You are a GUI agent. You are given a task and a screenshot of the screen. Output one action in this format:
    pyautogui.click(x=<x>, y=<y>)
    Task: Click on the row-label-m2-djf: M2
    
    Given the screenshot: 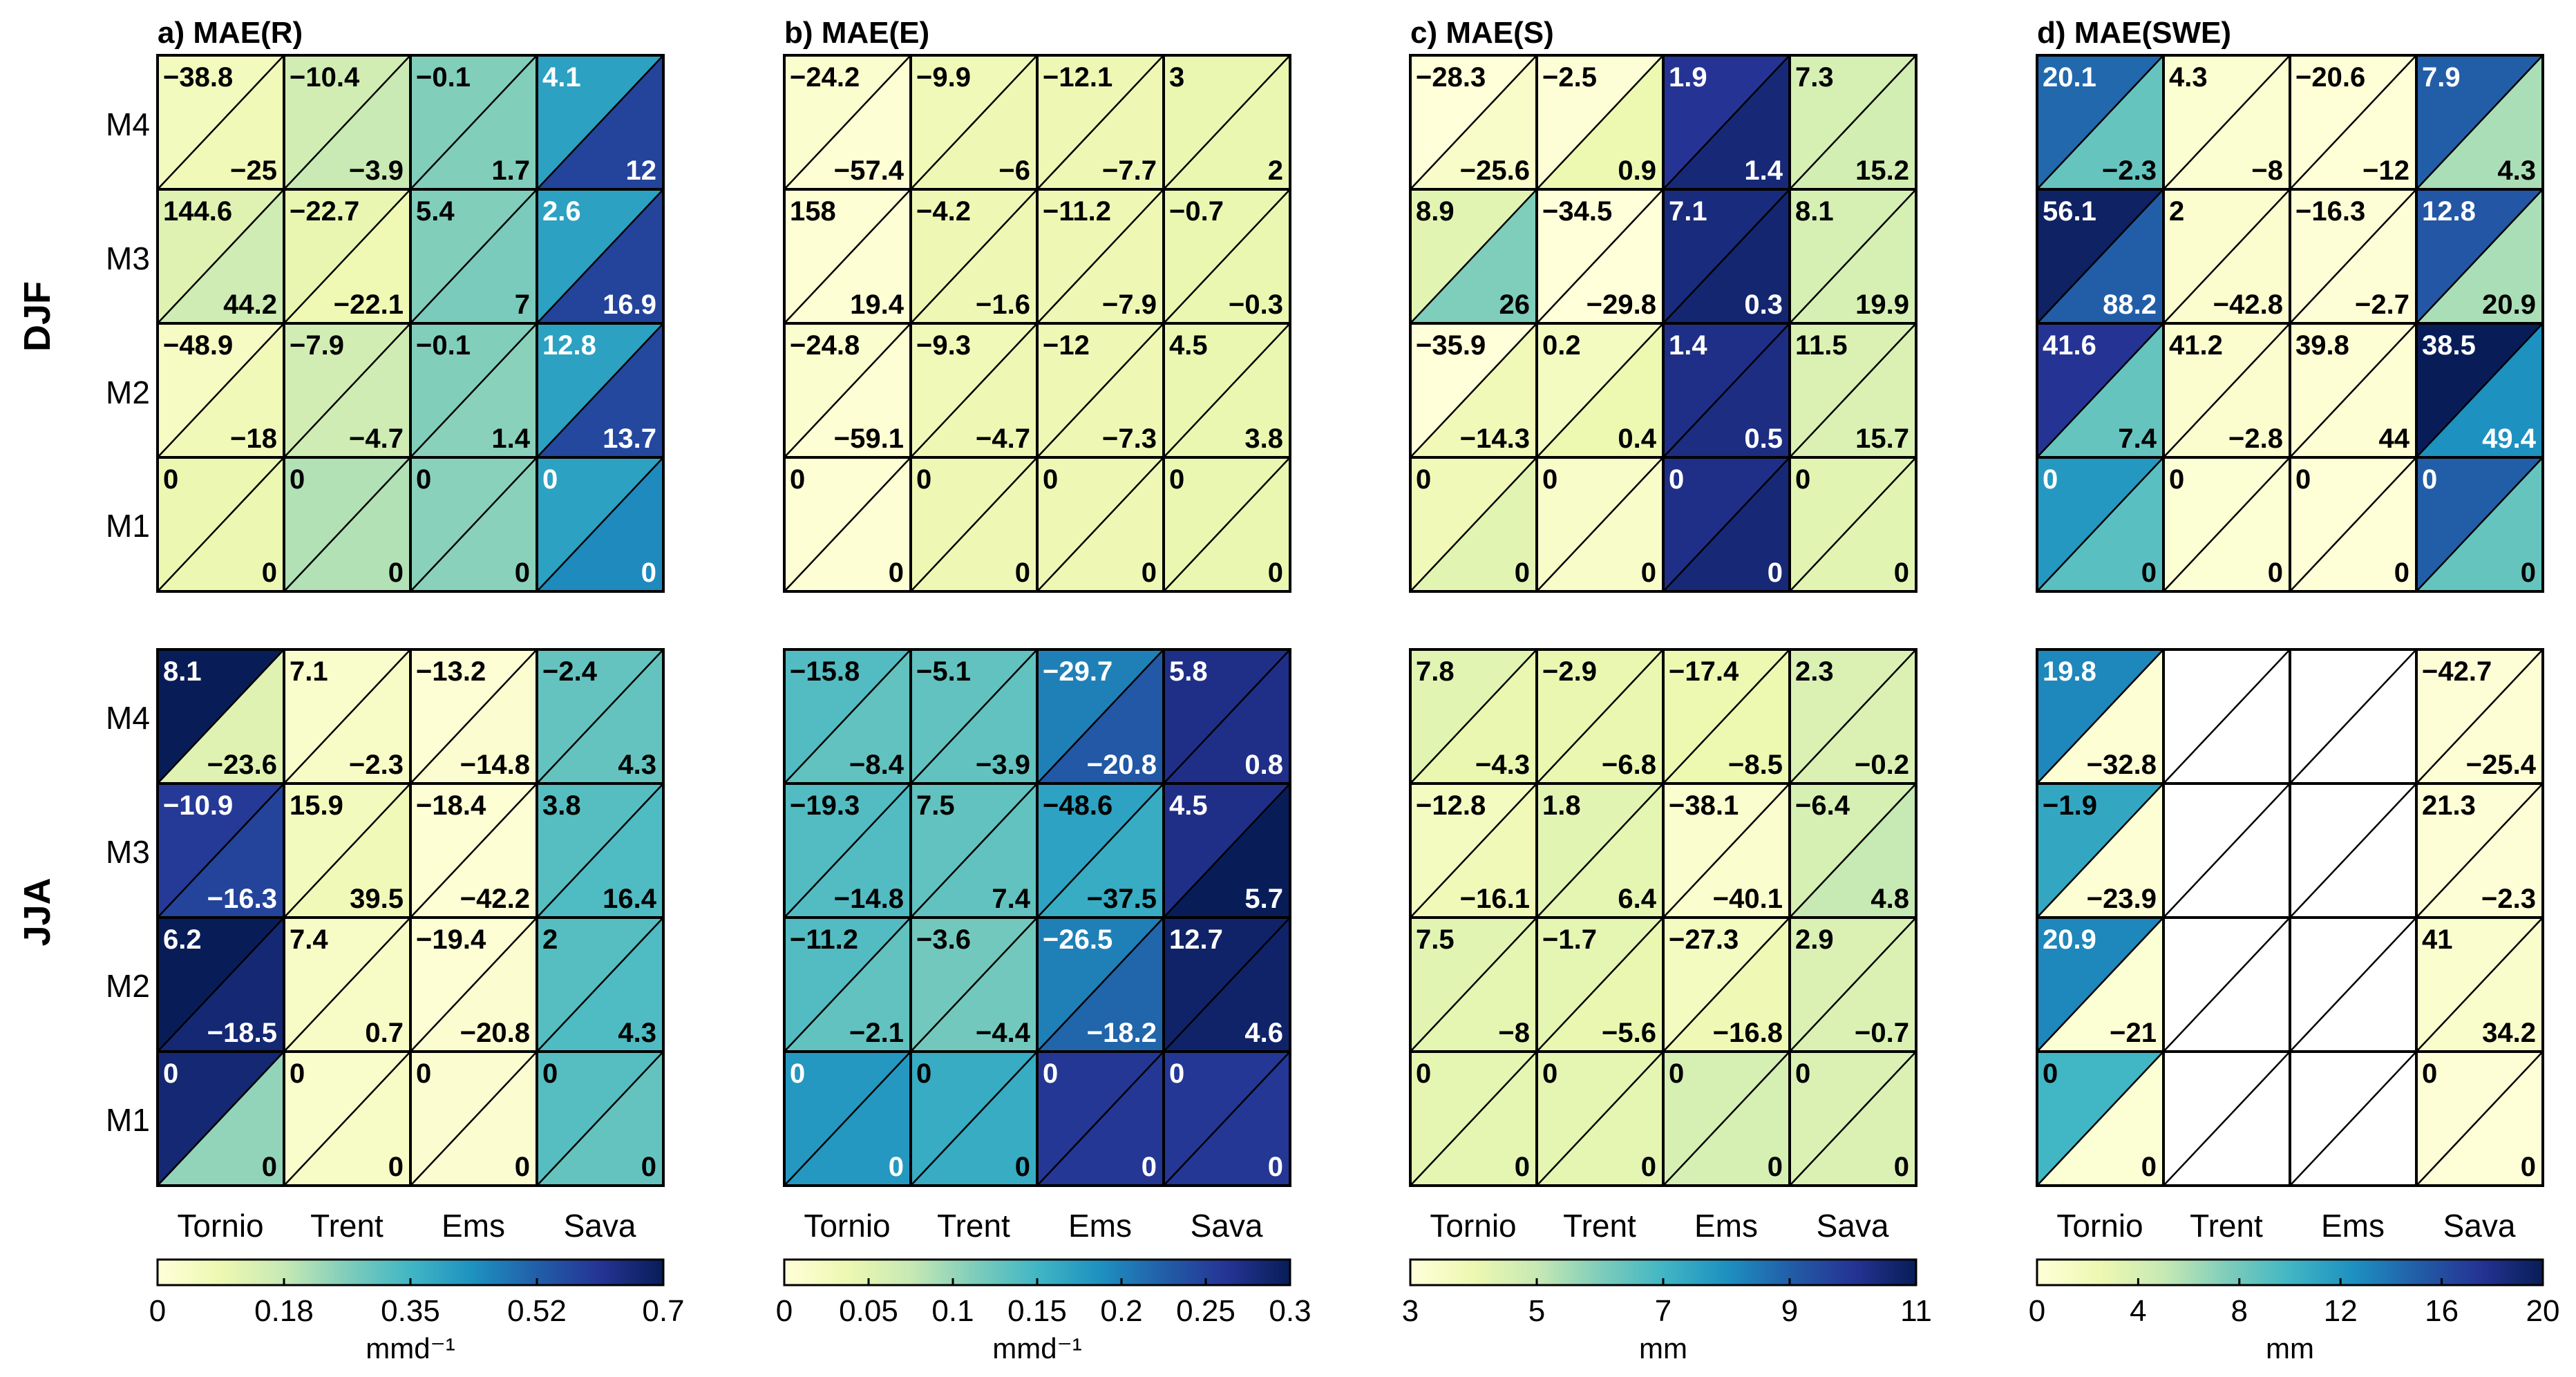 What is the action you would take?
    pyautogui.click(x=128, y=392)
    